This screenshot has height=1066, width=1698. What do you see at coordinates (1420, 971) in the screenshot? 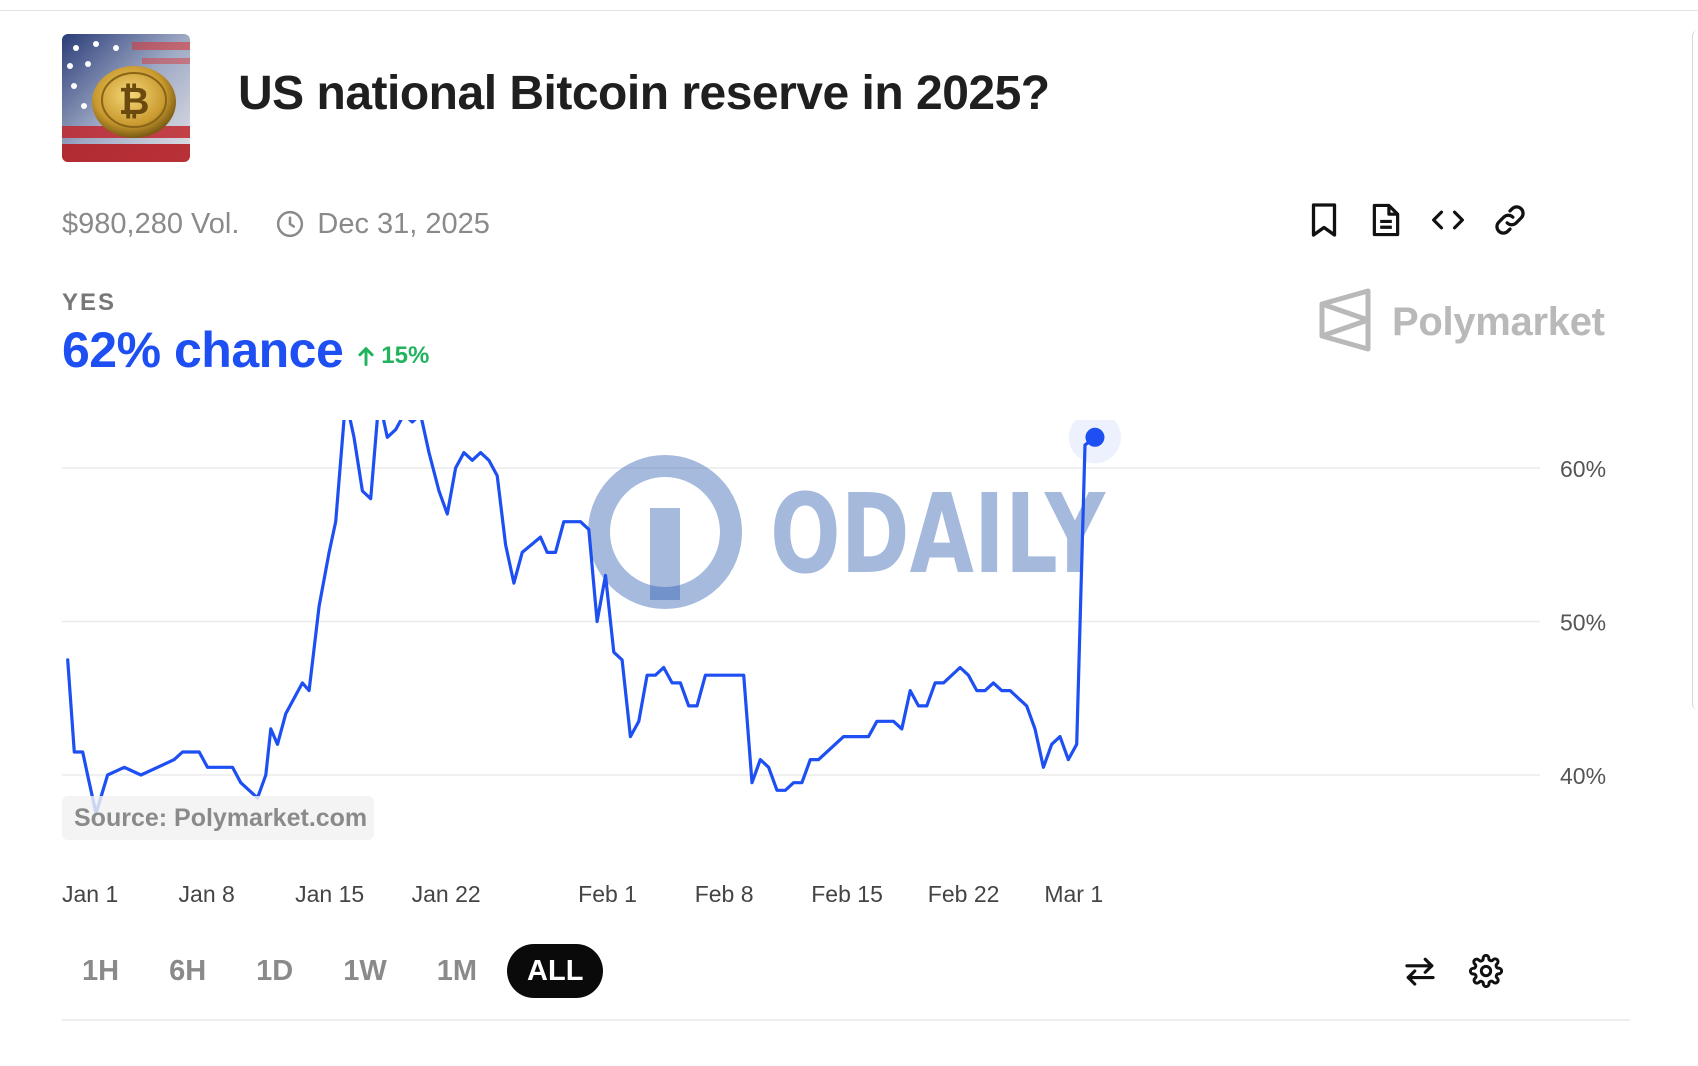
I see `swap-icon` at bounding box center [1420, 971].